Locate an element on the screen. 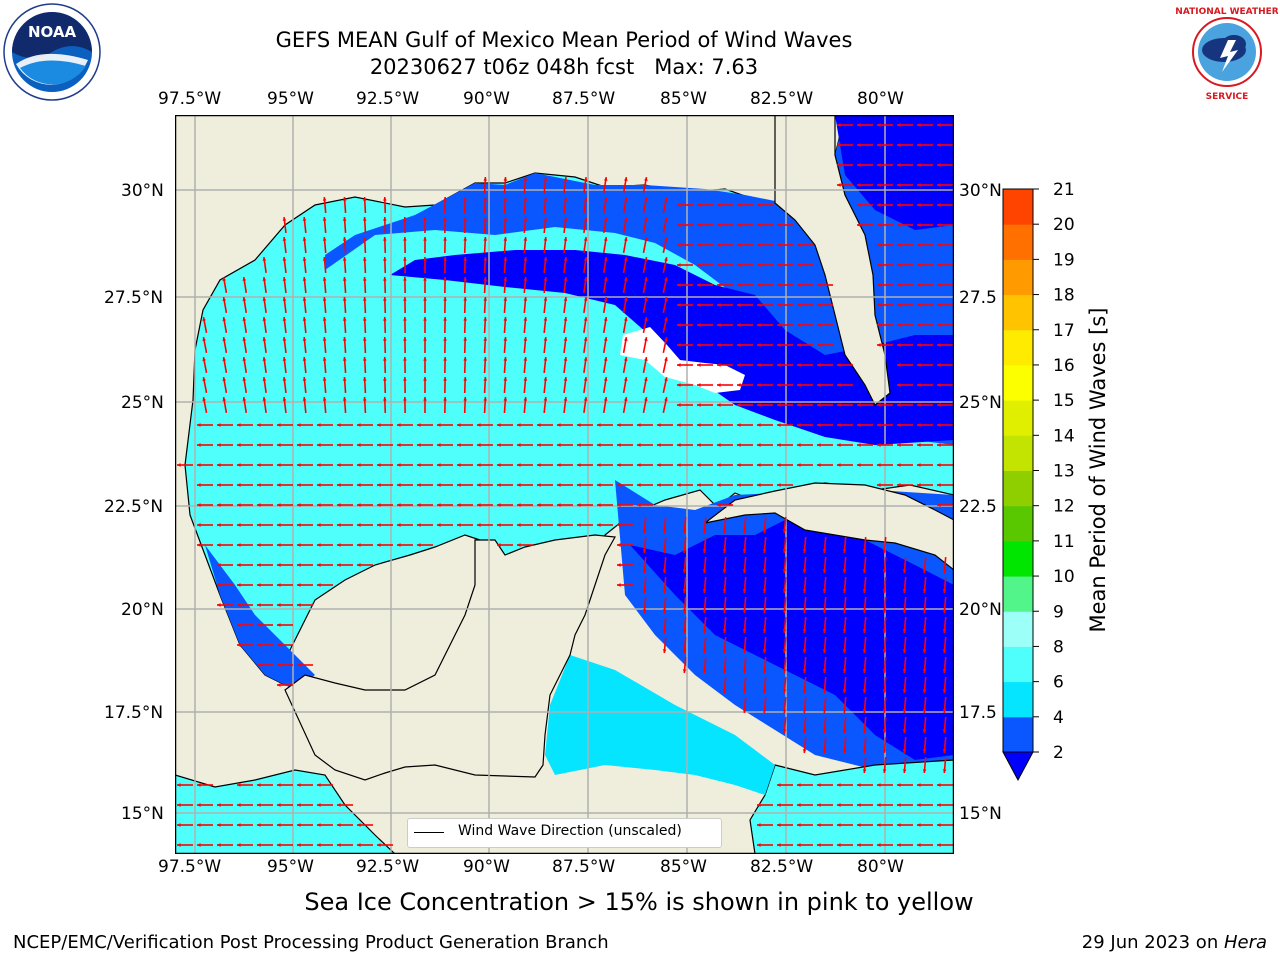 This screenshot has height=960, width=1280. lon-label: 80°W is located at coordinates (880, 99).